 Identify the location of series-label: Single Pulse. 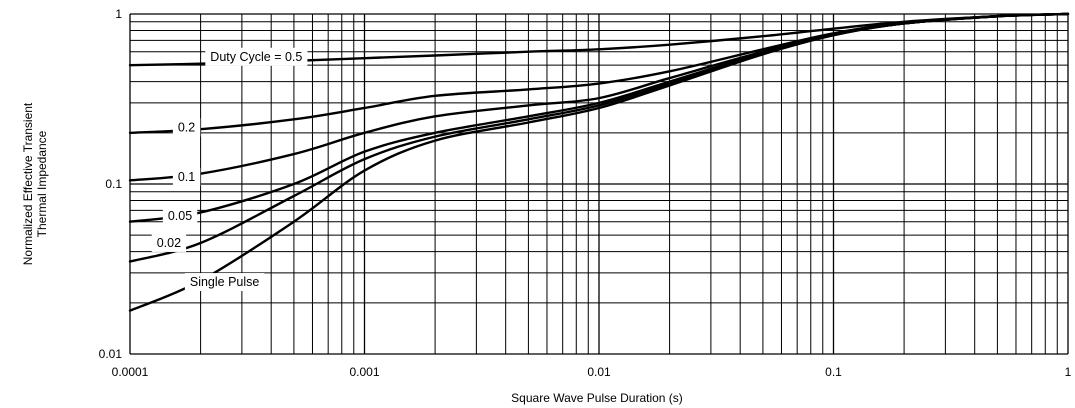
(224, 282).